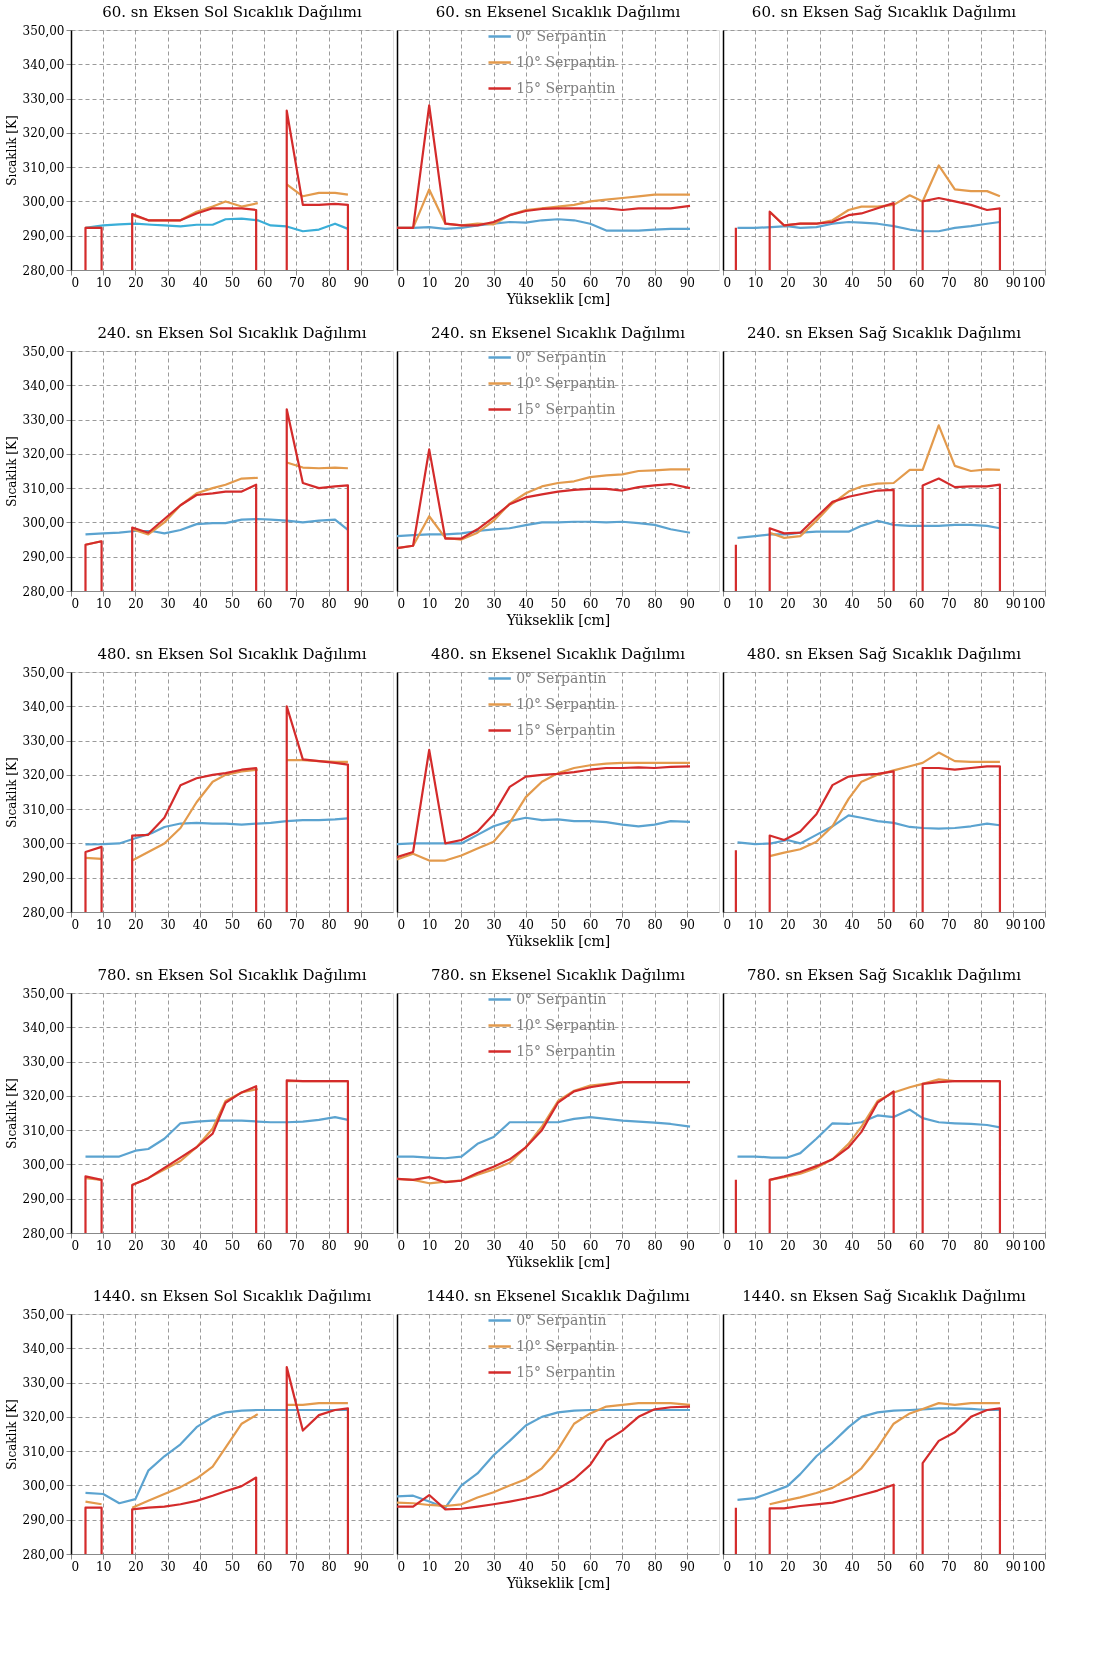  Describe the element at coordinates (558, 654) in the screenshot. I see `chart-title: 480. sn Eksenel Sıcaklık Dağılımı` at that location.